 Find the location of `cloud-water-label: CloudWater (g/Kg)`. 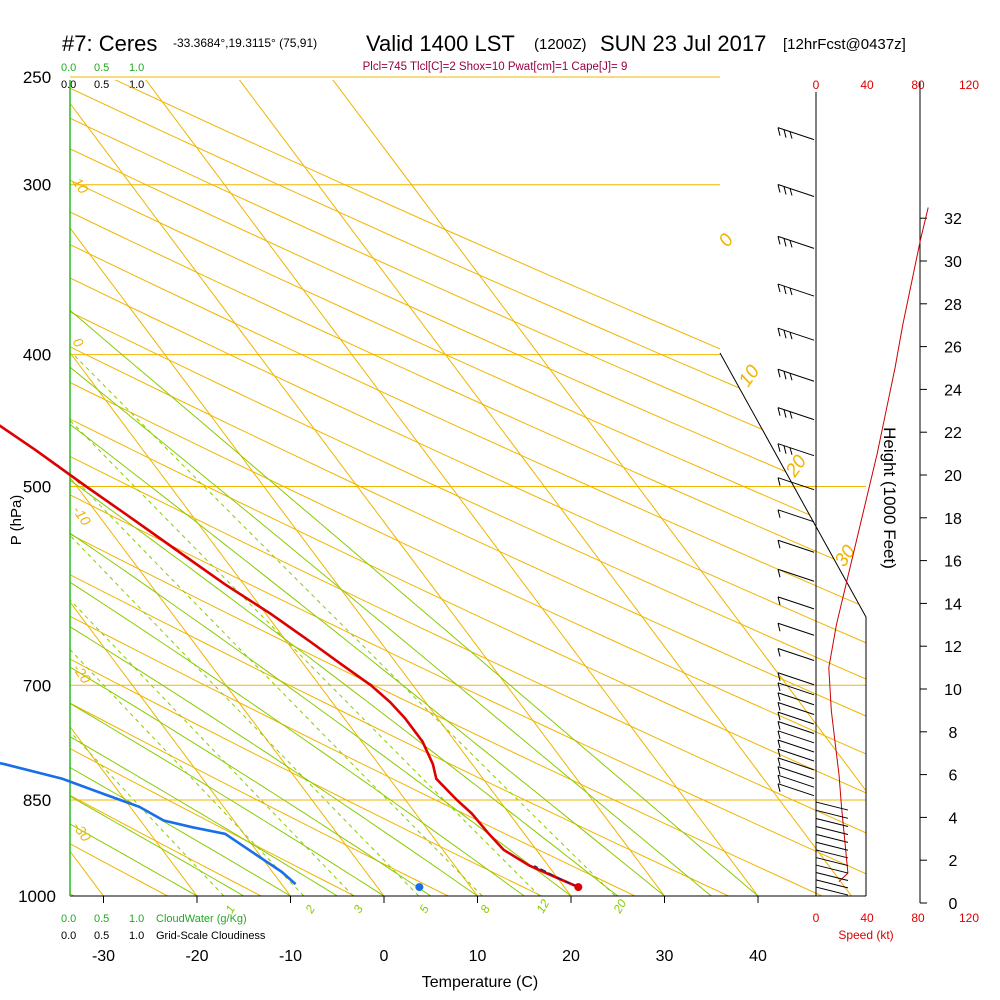

cloud-water-label: CloudWater (g/Kg) is located at coordinates (201, 919).